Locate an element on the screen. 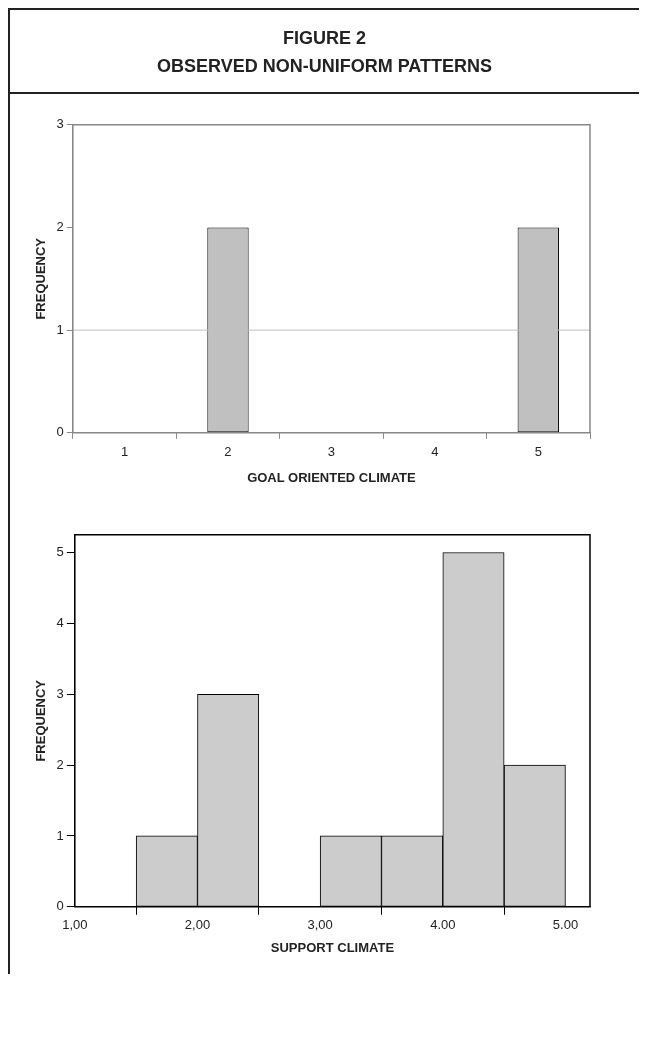  chart-subtitle: OBSERVED NON-UNIFORM PATTERNS is located at coordinates (324, 66).